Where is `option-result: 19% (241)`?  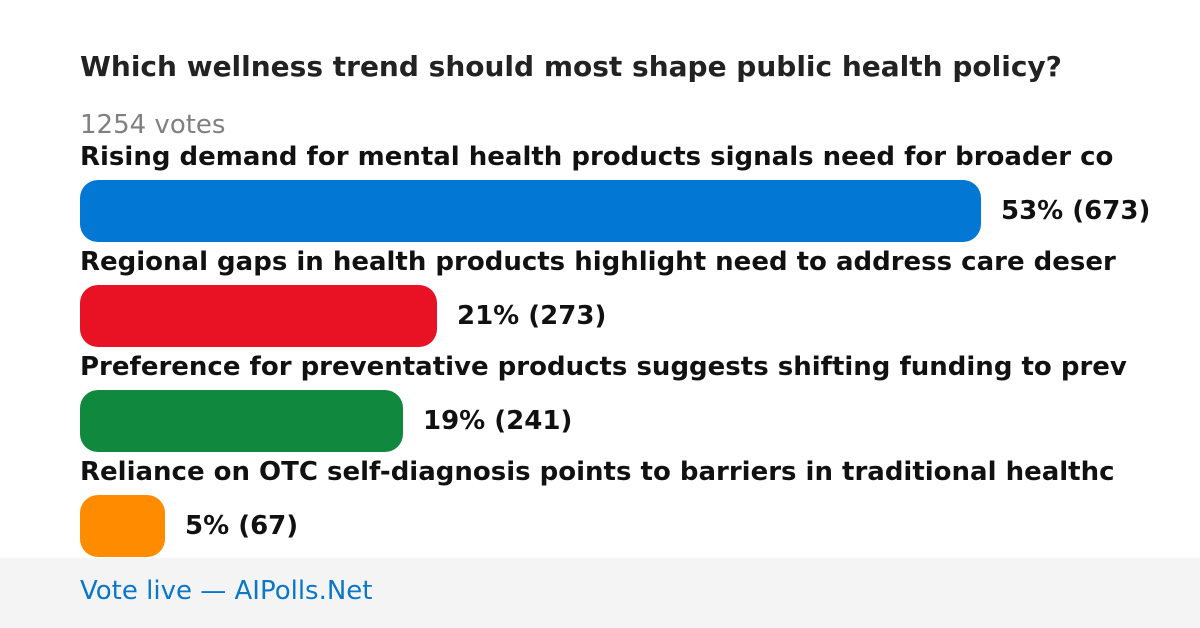
option-result: 19% (241) is located at coordinates (498, 421).